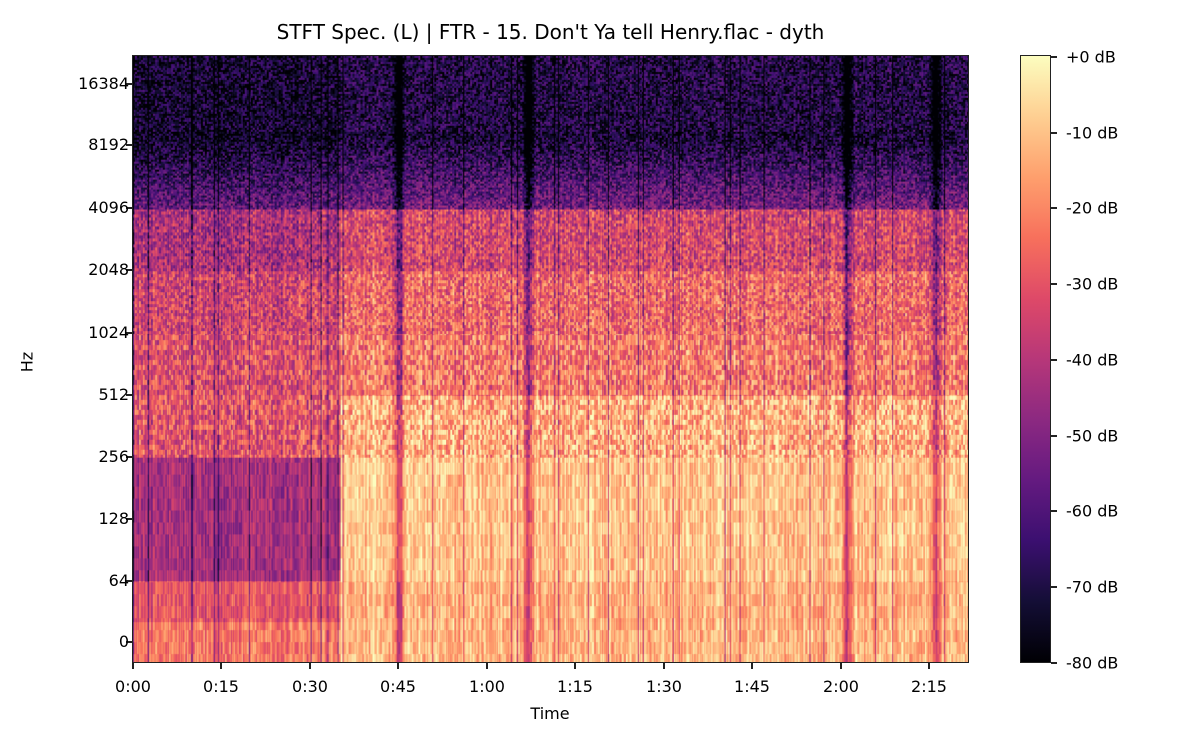 This screenshot has width=1200, height=750. I want to click on colorbar-tick-label: +0 dB, so click(1091, 57).